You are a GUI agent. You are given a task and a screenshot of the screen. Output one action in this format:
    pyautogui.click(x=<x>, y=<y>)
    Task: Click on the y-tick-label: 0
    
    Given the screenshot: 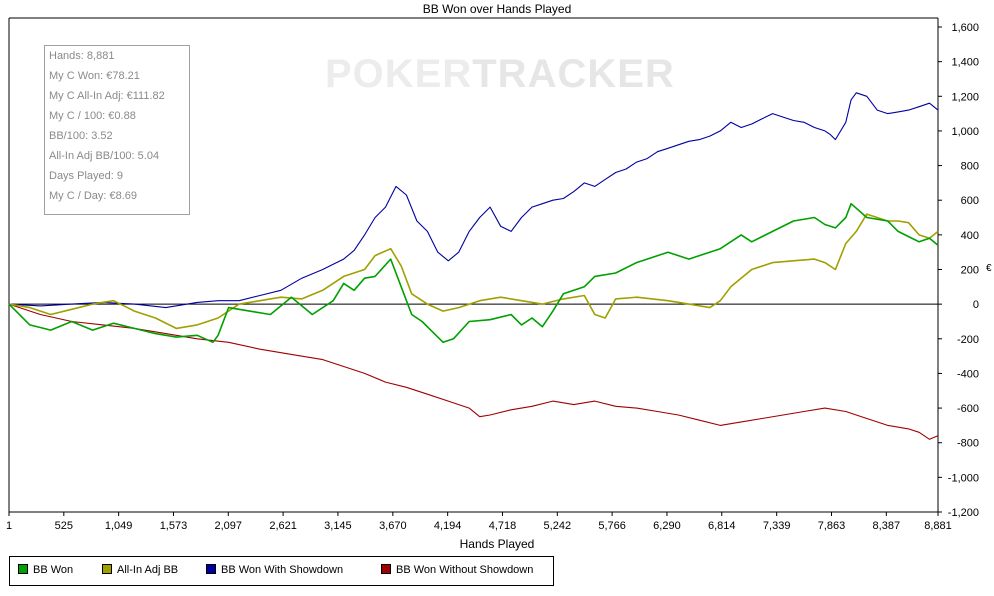 What is the action you would take?
    pyautogui.click(x=976, y=305)
    